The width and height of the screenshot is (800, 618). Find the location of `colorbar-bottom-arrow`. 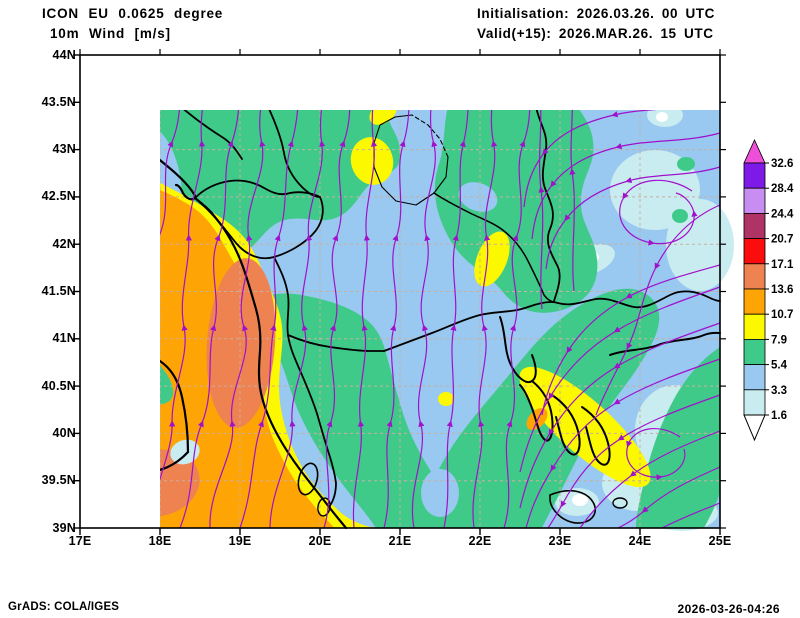

colorbar-bottom-arrow is located at coordinates (754, 428).